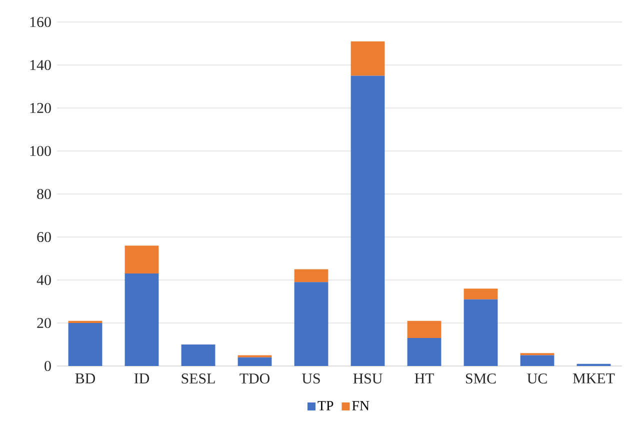  What do you see at coordinates (367, 379) in the screenshot?
I see `x-tick-label: HSU` at bounding box center [367, 379].